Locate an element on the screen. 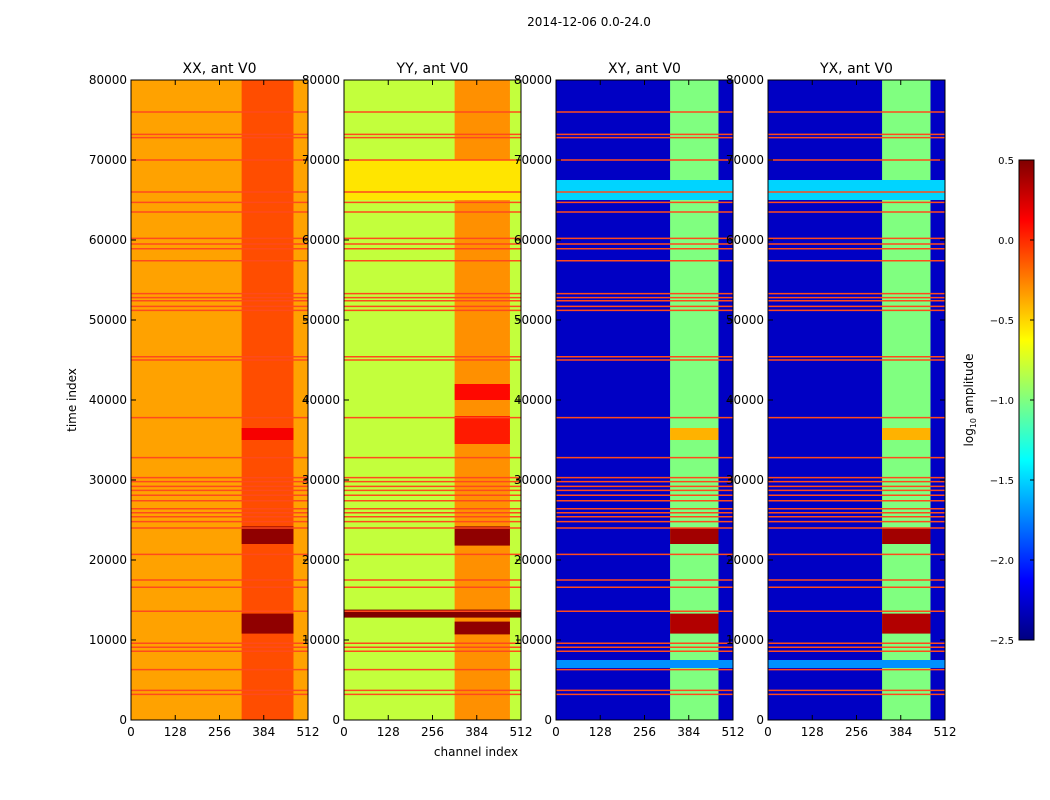 Image resolution: width=1050 pixels, height=800 pixels. figure-title: 2014-12-06 0.0-24.0 is located at coordinates (589, 22).